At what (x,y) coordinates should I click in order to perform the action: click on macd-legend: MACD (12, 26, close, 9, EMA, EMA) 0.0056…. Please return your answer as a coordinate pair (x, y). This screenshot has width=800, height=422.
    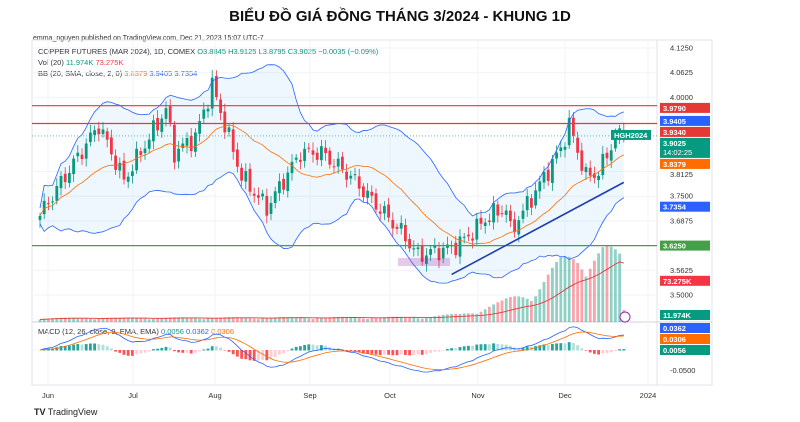
    Looking at the image, I should click on (136, 331).